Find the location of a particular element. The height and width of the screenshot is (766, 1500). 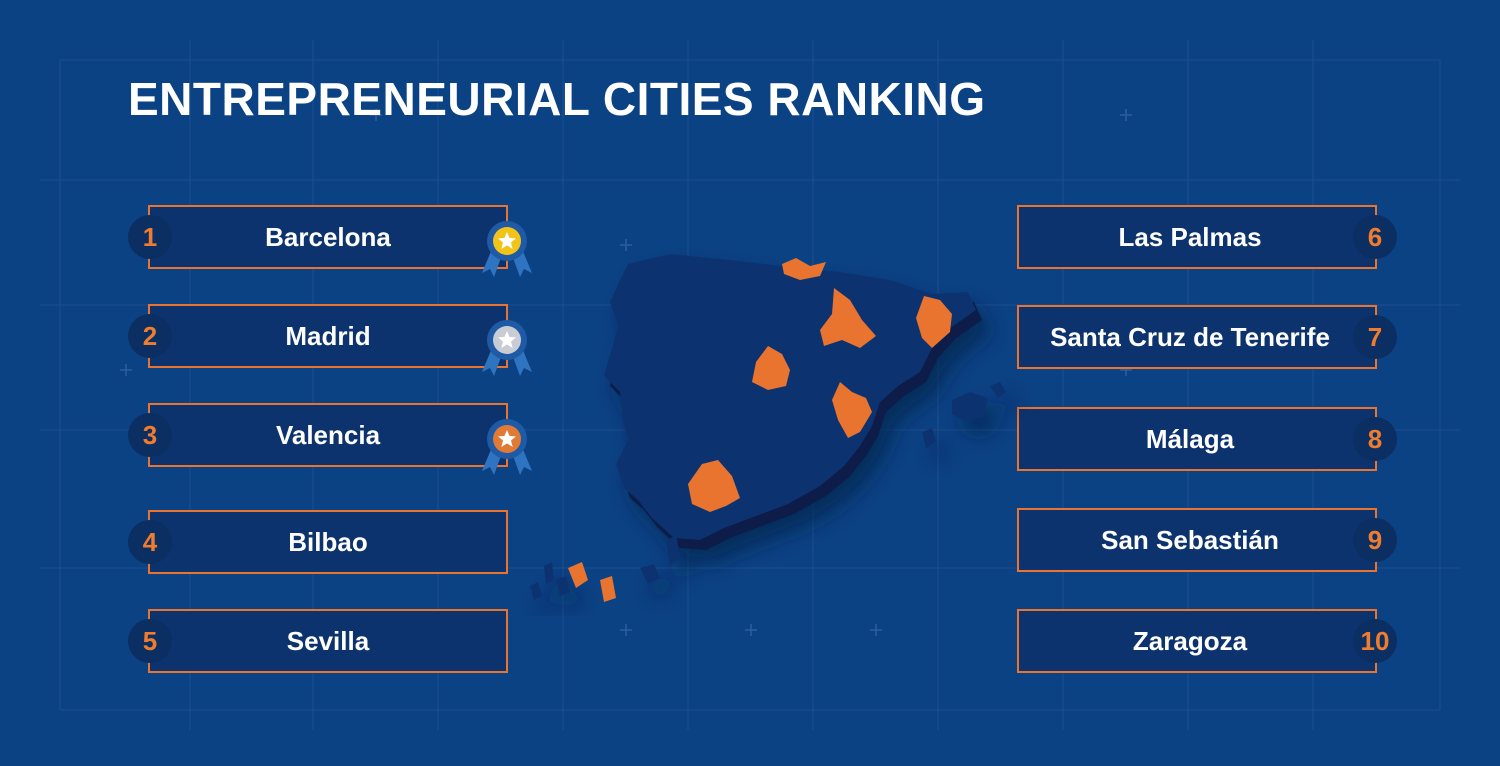

ranking-item-7: Santa Cruz de Tenerife 7 is located at coordinates (1207, 337).